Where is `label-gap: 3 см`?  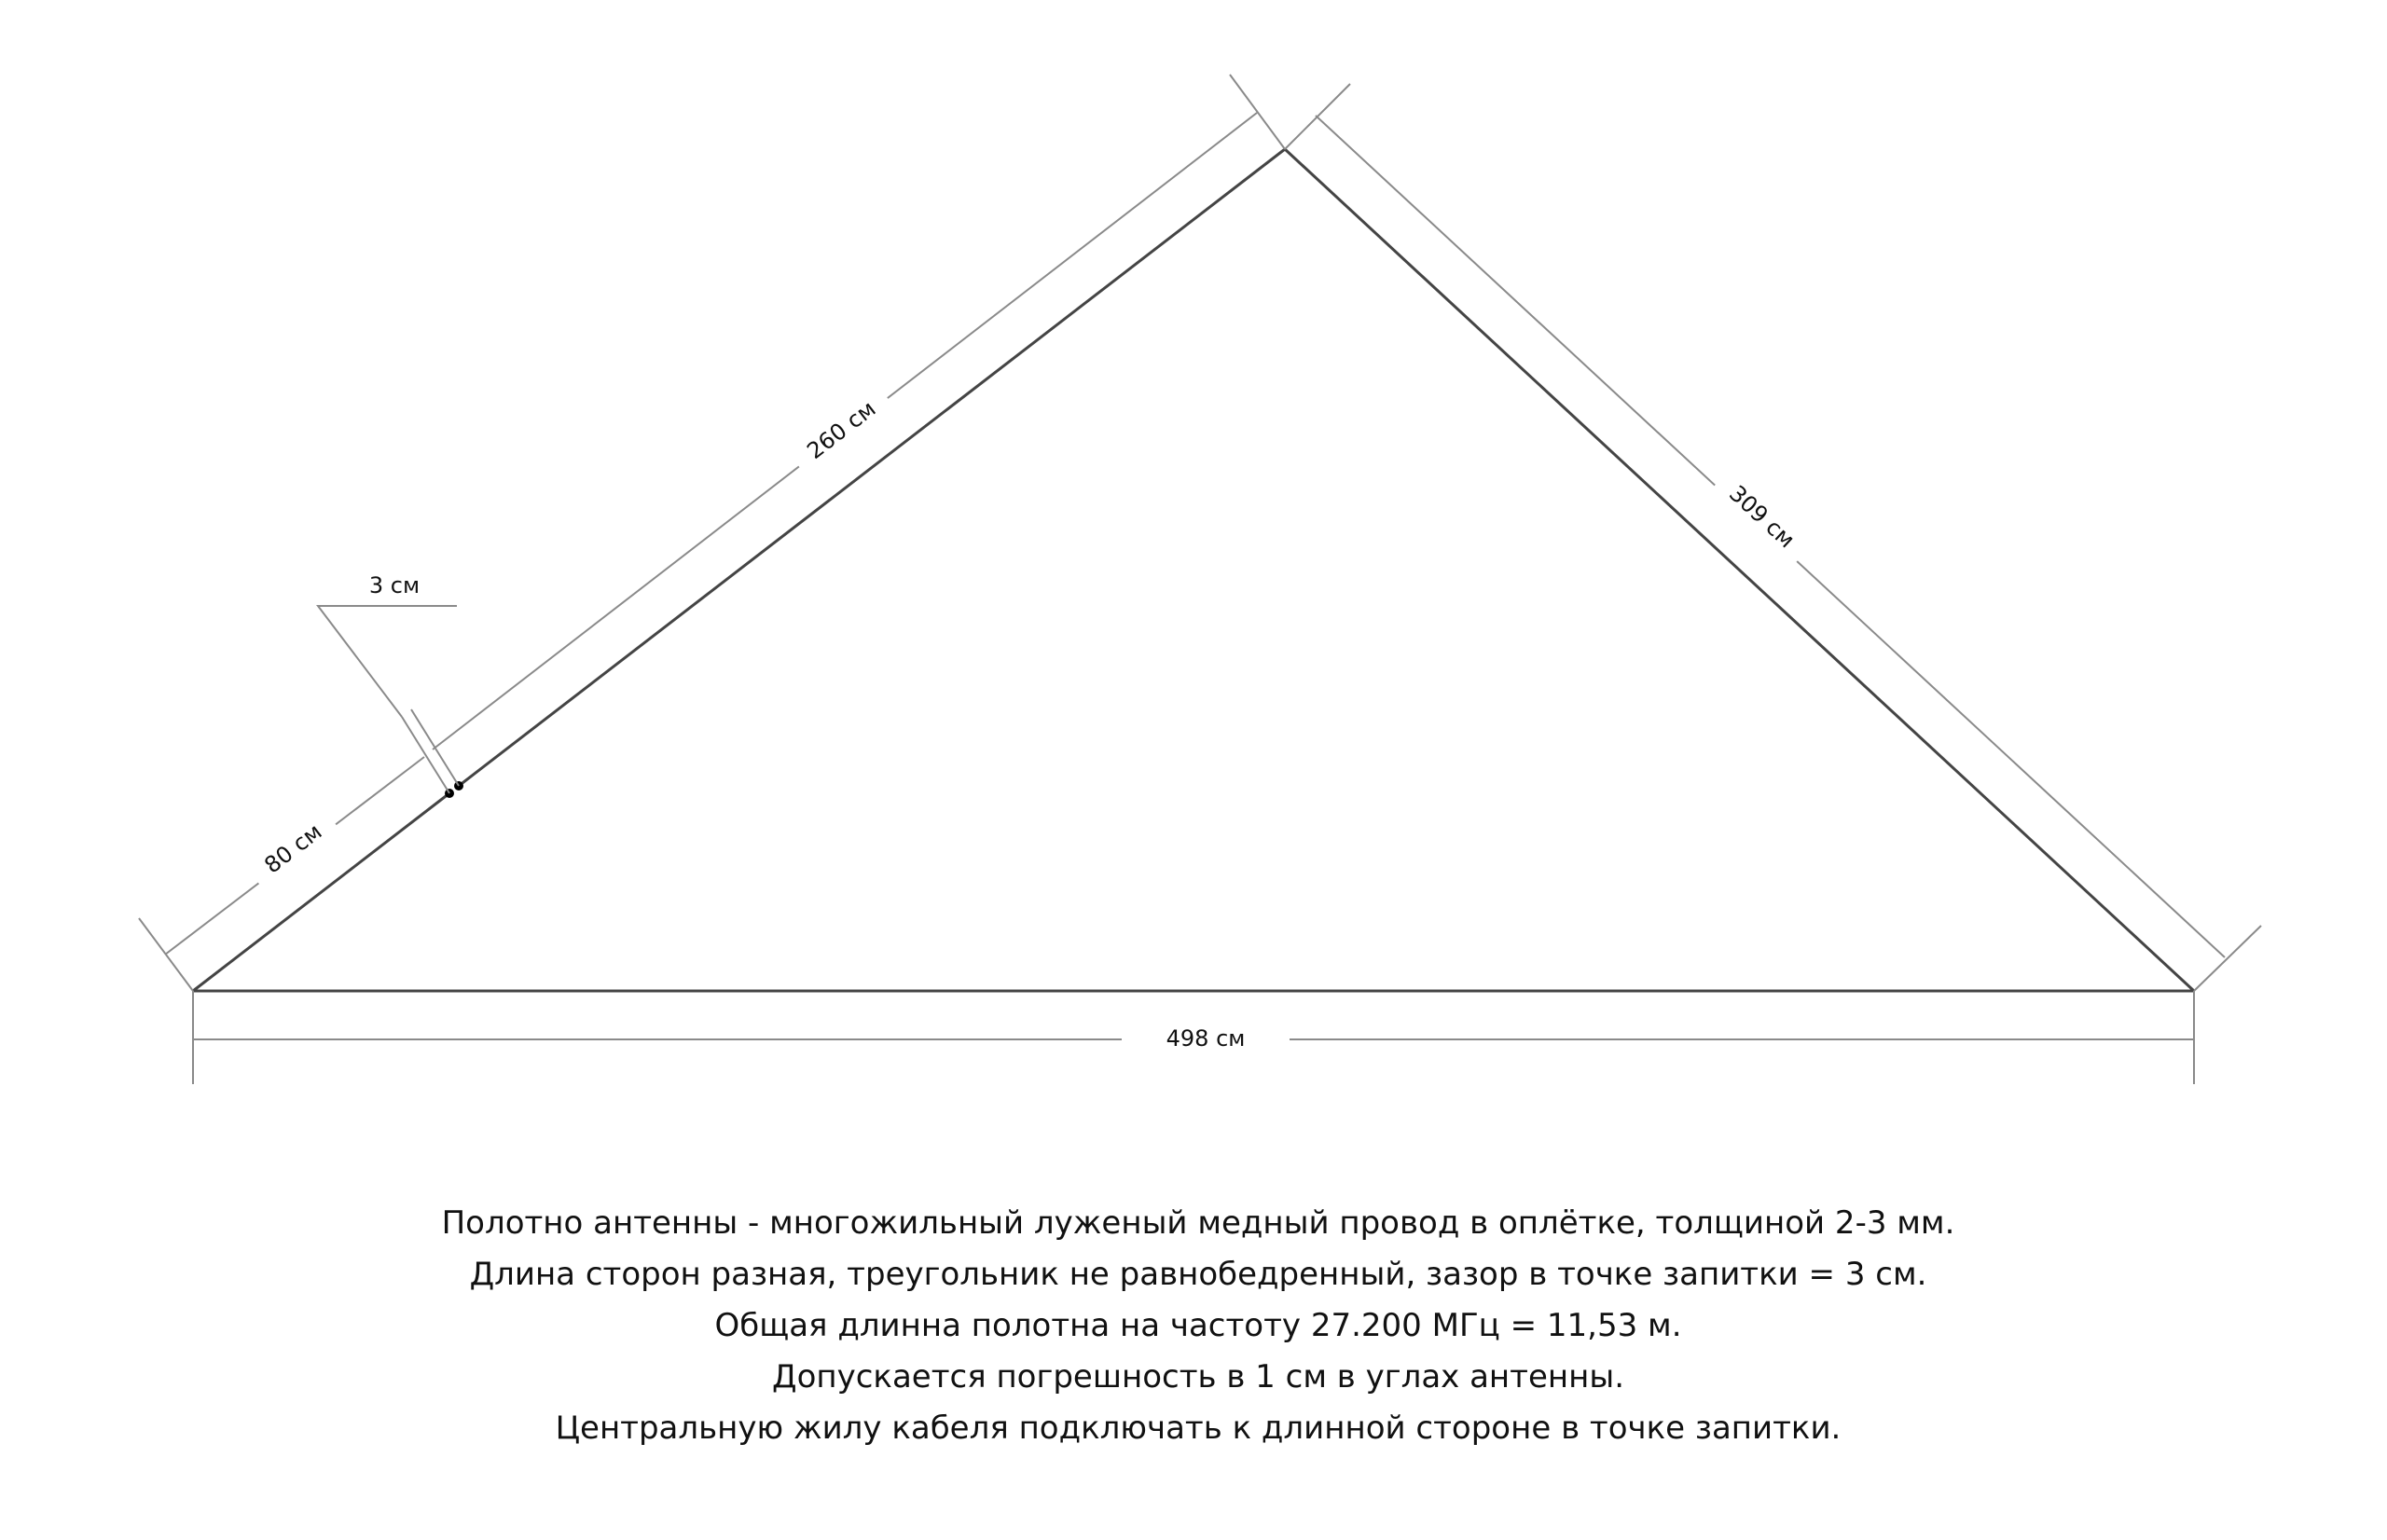 label-gap: 3 см is located at coordinates (394, 585).